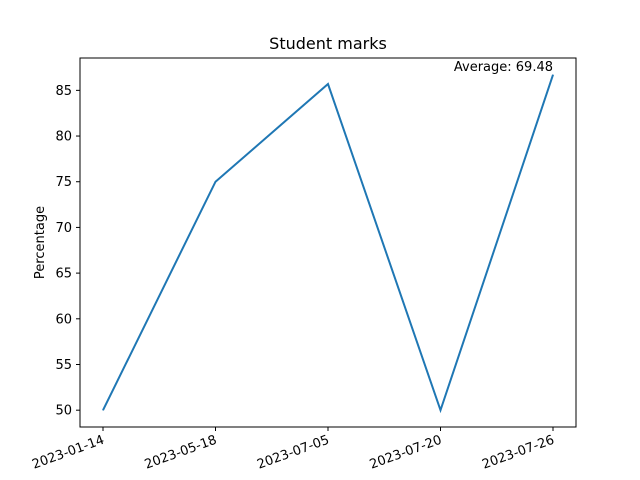  I want to click on y-tick-label: 75, so click(63, 182).